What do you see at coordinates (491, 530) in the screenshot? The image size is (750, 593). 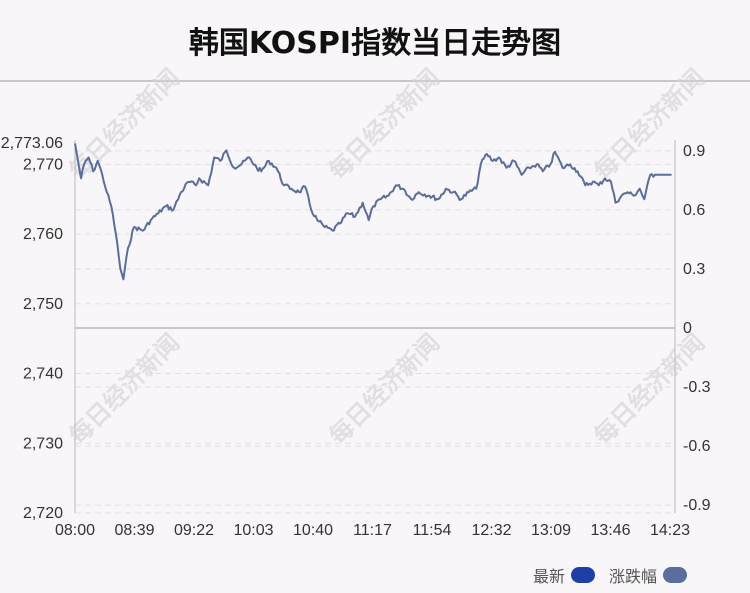 I see `x-tick-label: 12:32` at bounding box center [491, 530].